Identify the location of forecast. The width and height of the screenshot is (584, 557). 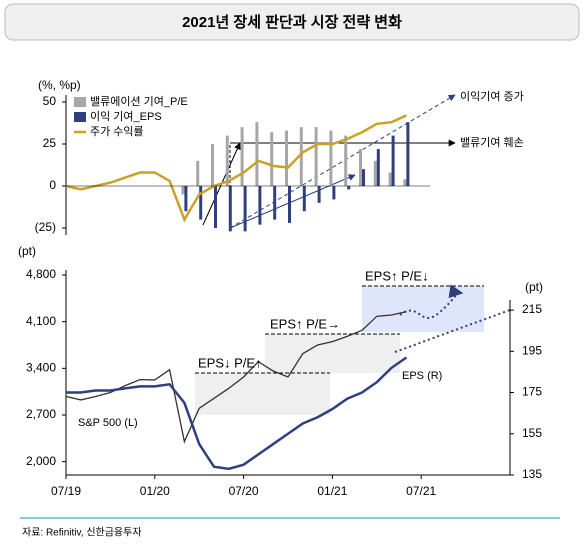
(452, 331).